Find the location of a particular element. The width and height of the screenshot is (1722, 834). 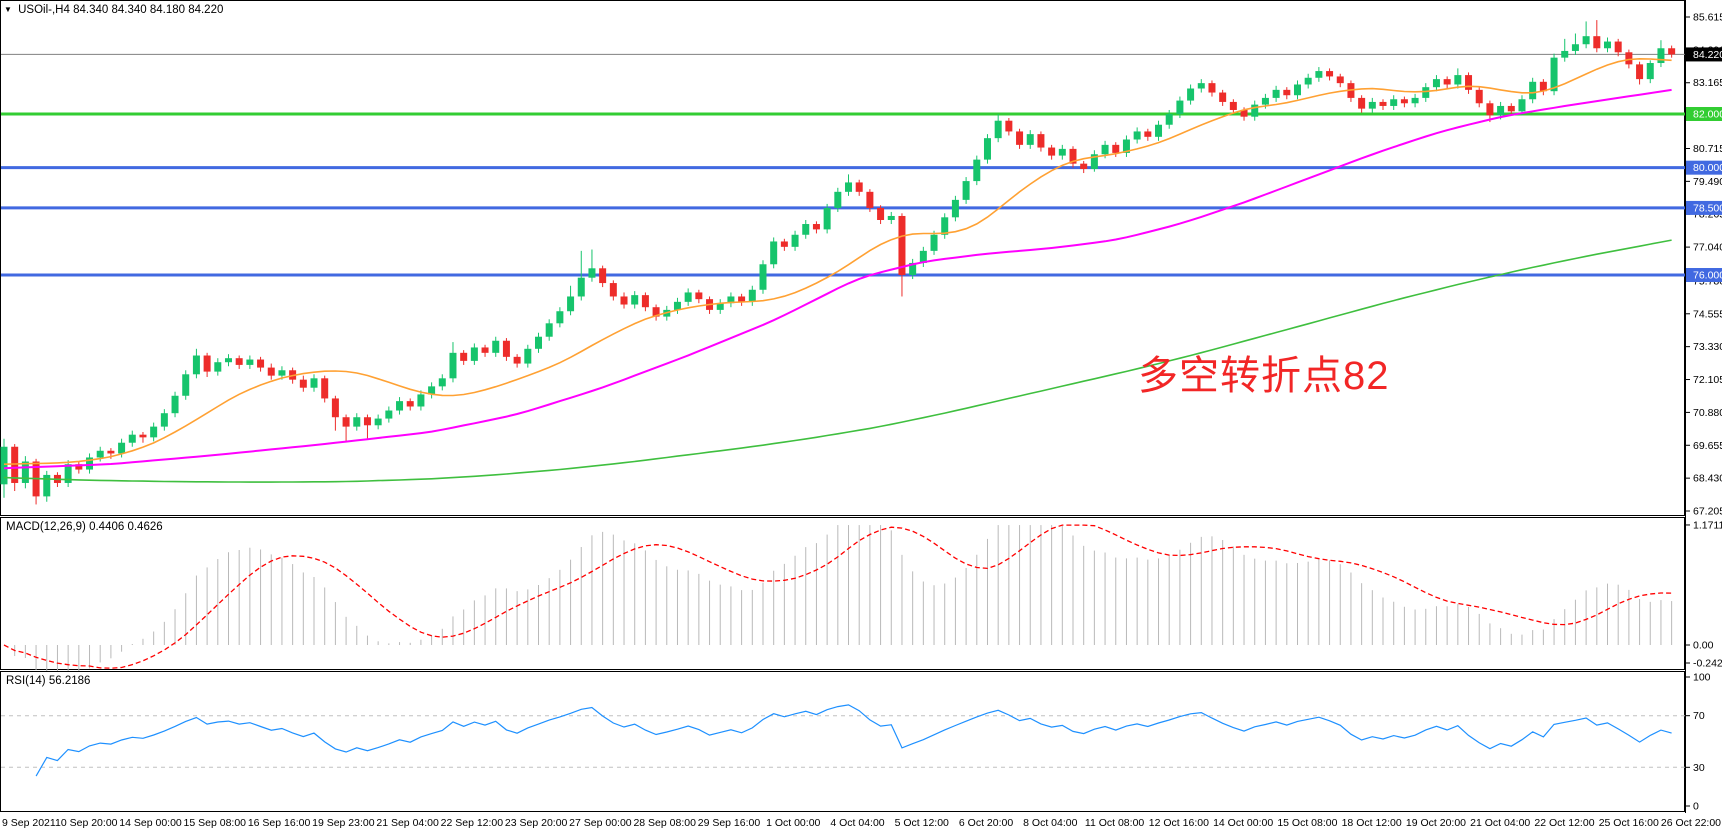

time-axis-label: 21 Sep 04:00 is located at coordinates (407, 823).